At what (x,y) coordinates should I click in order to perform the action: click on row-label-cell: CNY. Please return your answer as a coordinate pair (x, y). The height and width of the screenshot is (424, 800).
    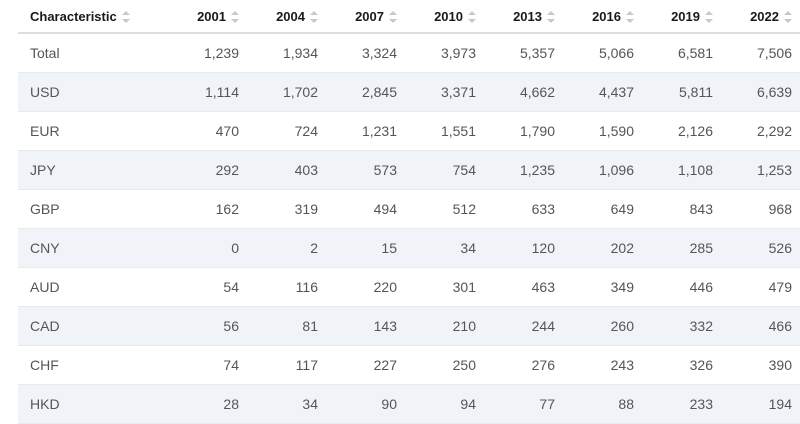
    Looking at the image, I should click on (93, 248).